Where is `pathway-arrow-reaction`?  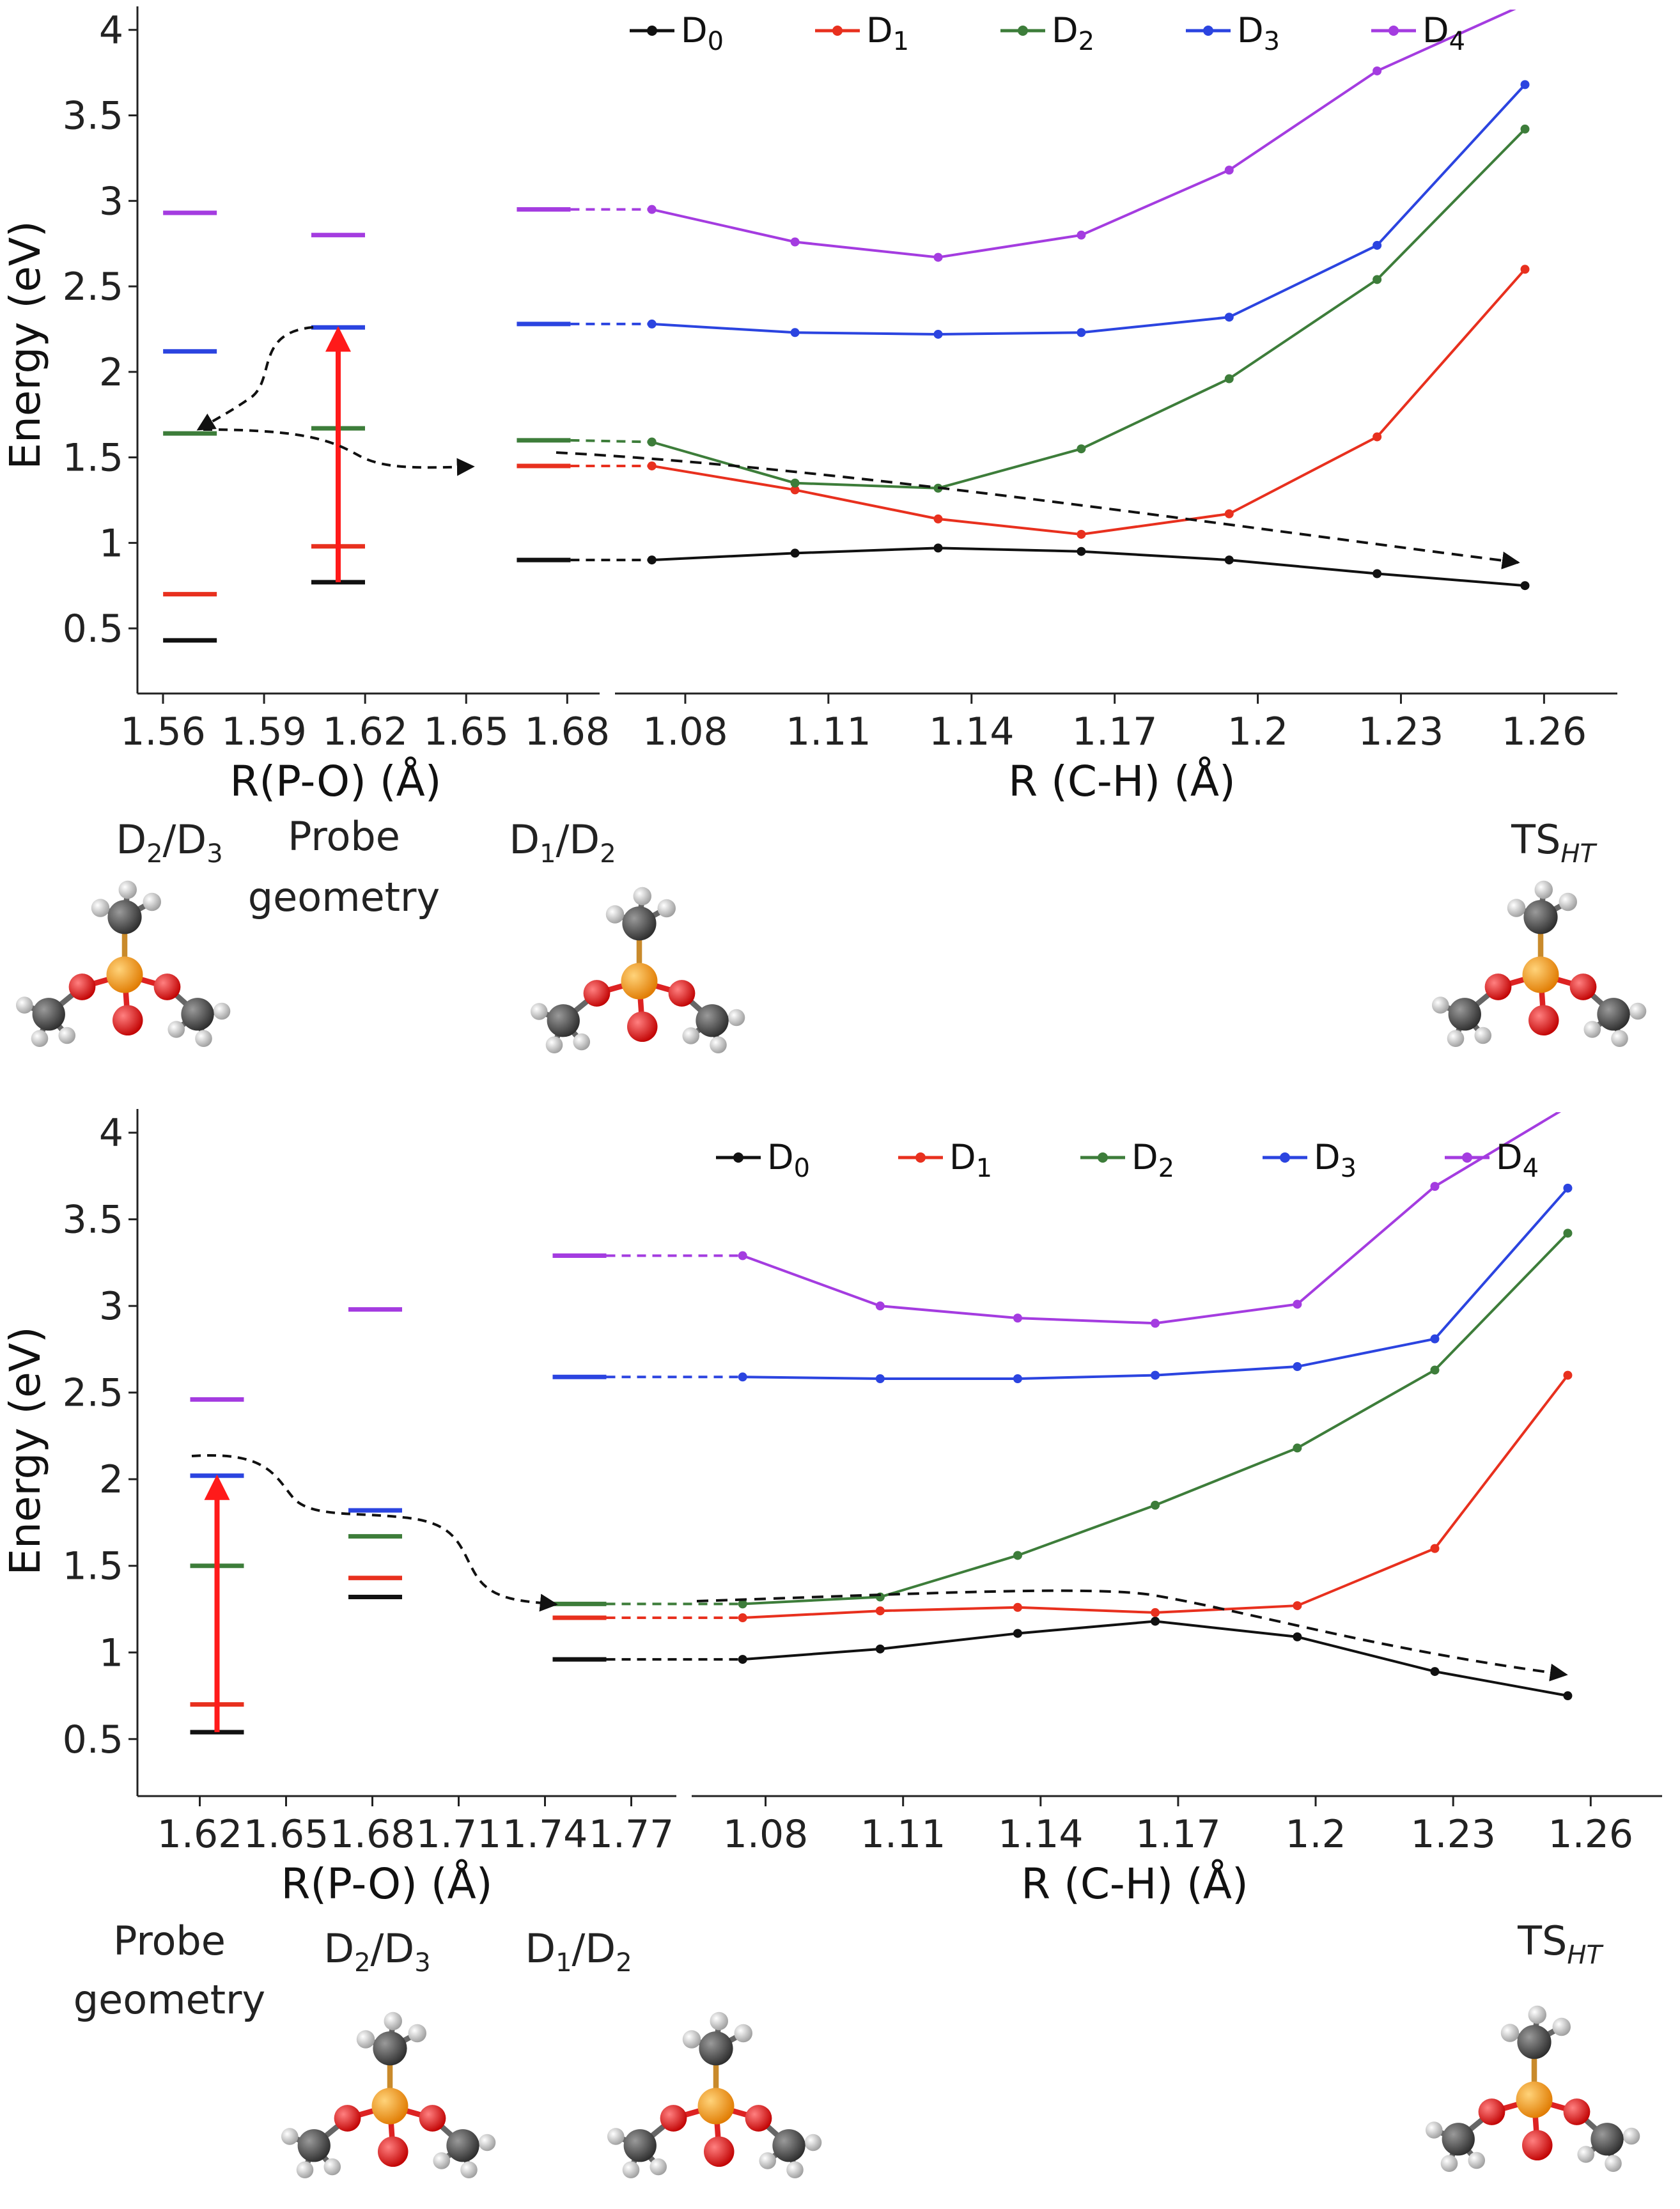 pathway-arrow-reaction is located at coordinates (1038, 510).